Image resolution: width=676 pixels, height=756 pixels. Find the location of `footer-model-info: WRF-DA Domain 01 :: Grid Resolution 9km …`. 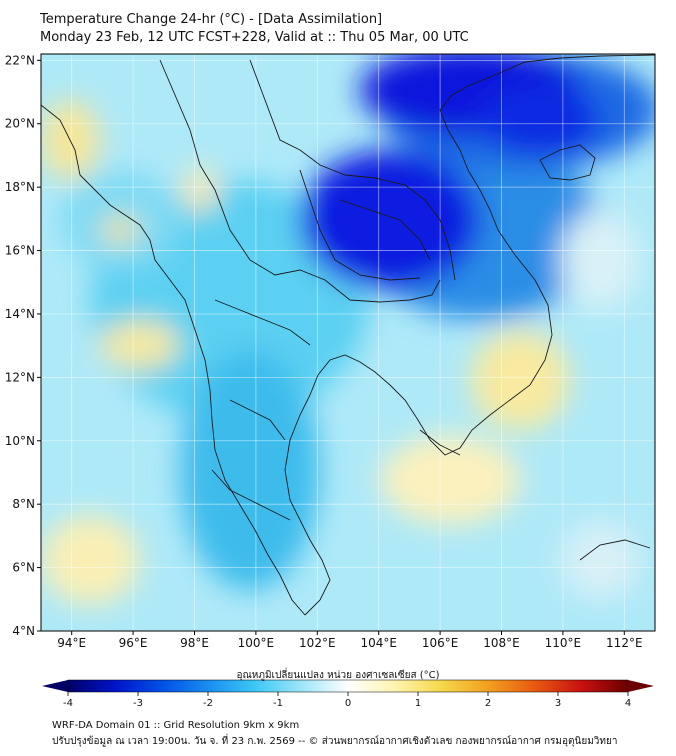

footer-model-info: WRF-DA Domain 01 :: Grid Resolution 9km … is located at coordinates (176, 725).